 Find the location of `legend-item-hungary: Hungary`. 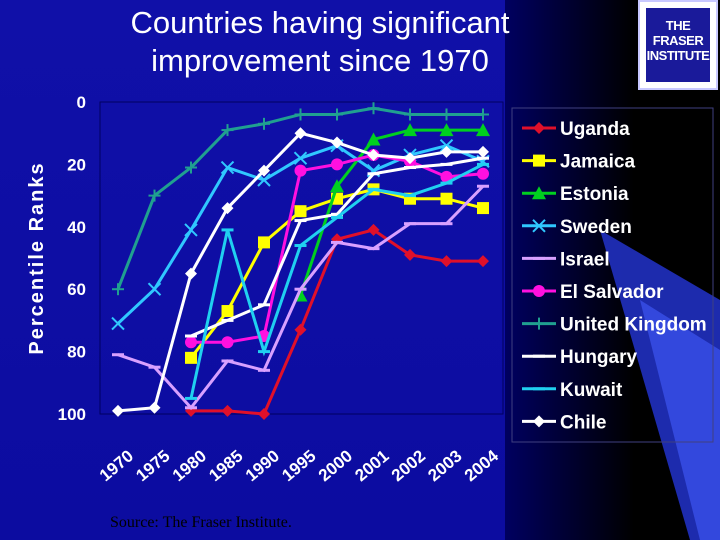

legend-item-hungary: Hungary is located at coordinates (580, 357).